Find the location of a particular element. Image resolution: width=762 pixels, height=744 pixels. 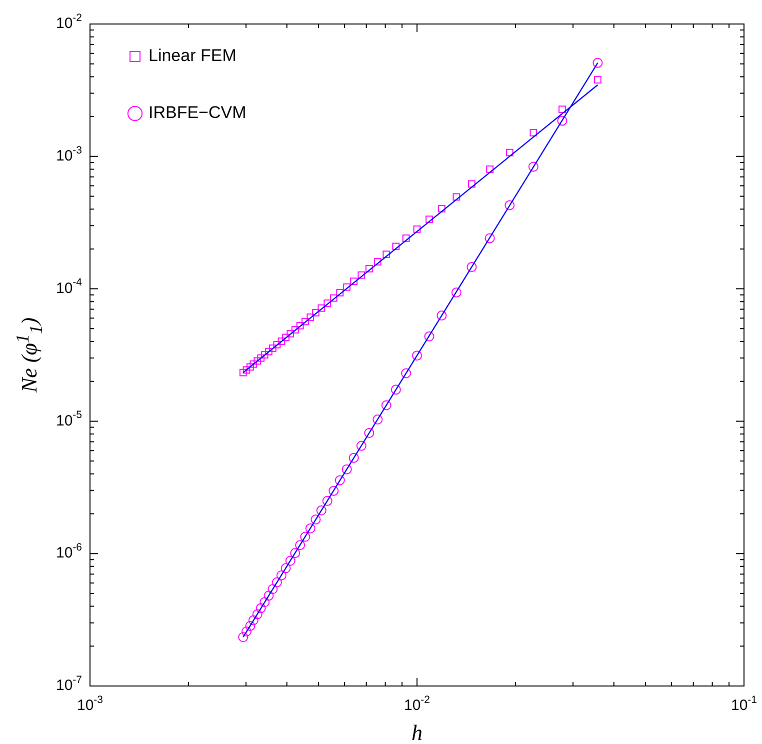

legend-label: IRBFE−CVM is located at coordinates (197, 112).